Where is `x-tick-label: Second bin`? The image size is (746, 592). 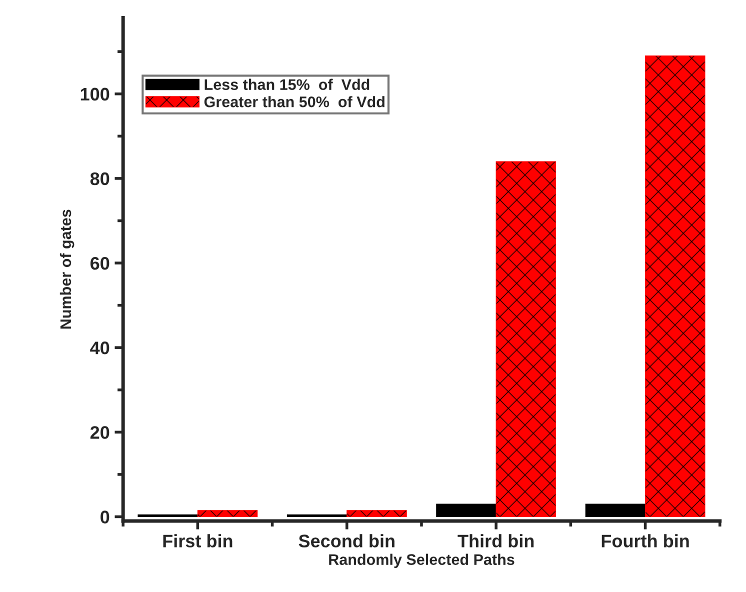
x-tick-label: Second bin is located at coordinates (346, 541).